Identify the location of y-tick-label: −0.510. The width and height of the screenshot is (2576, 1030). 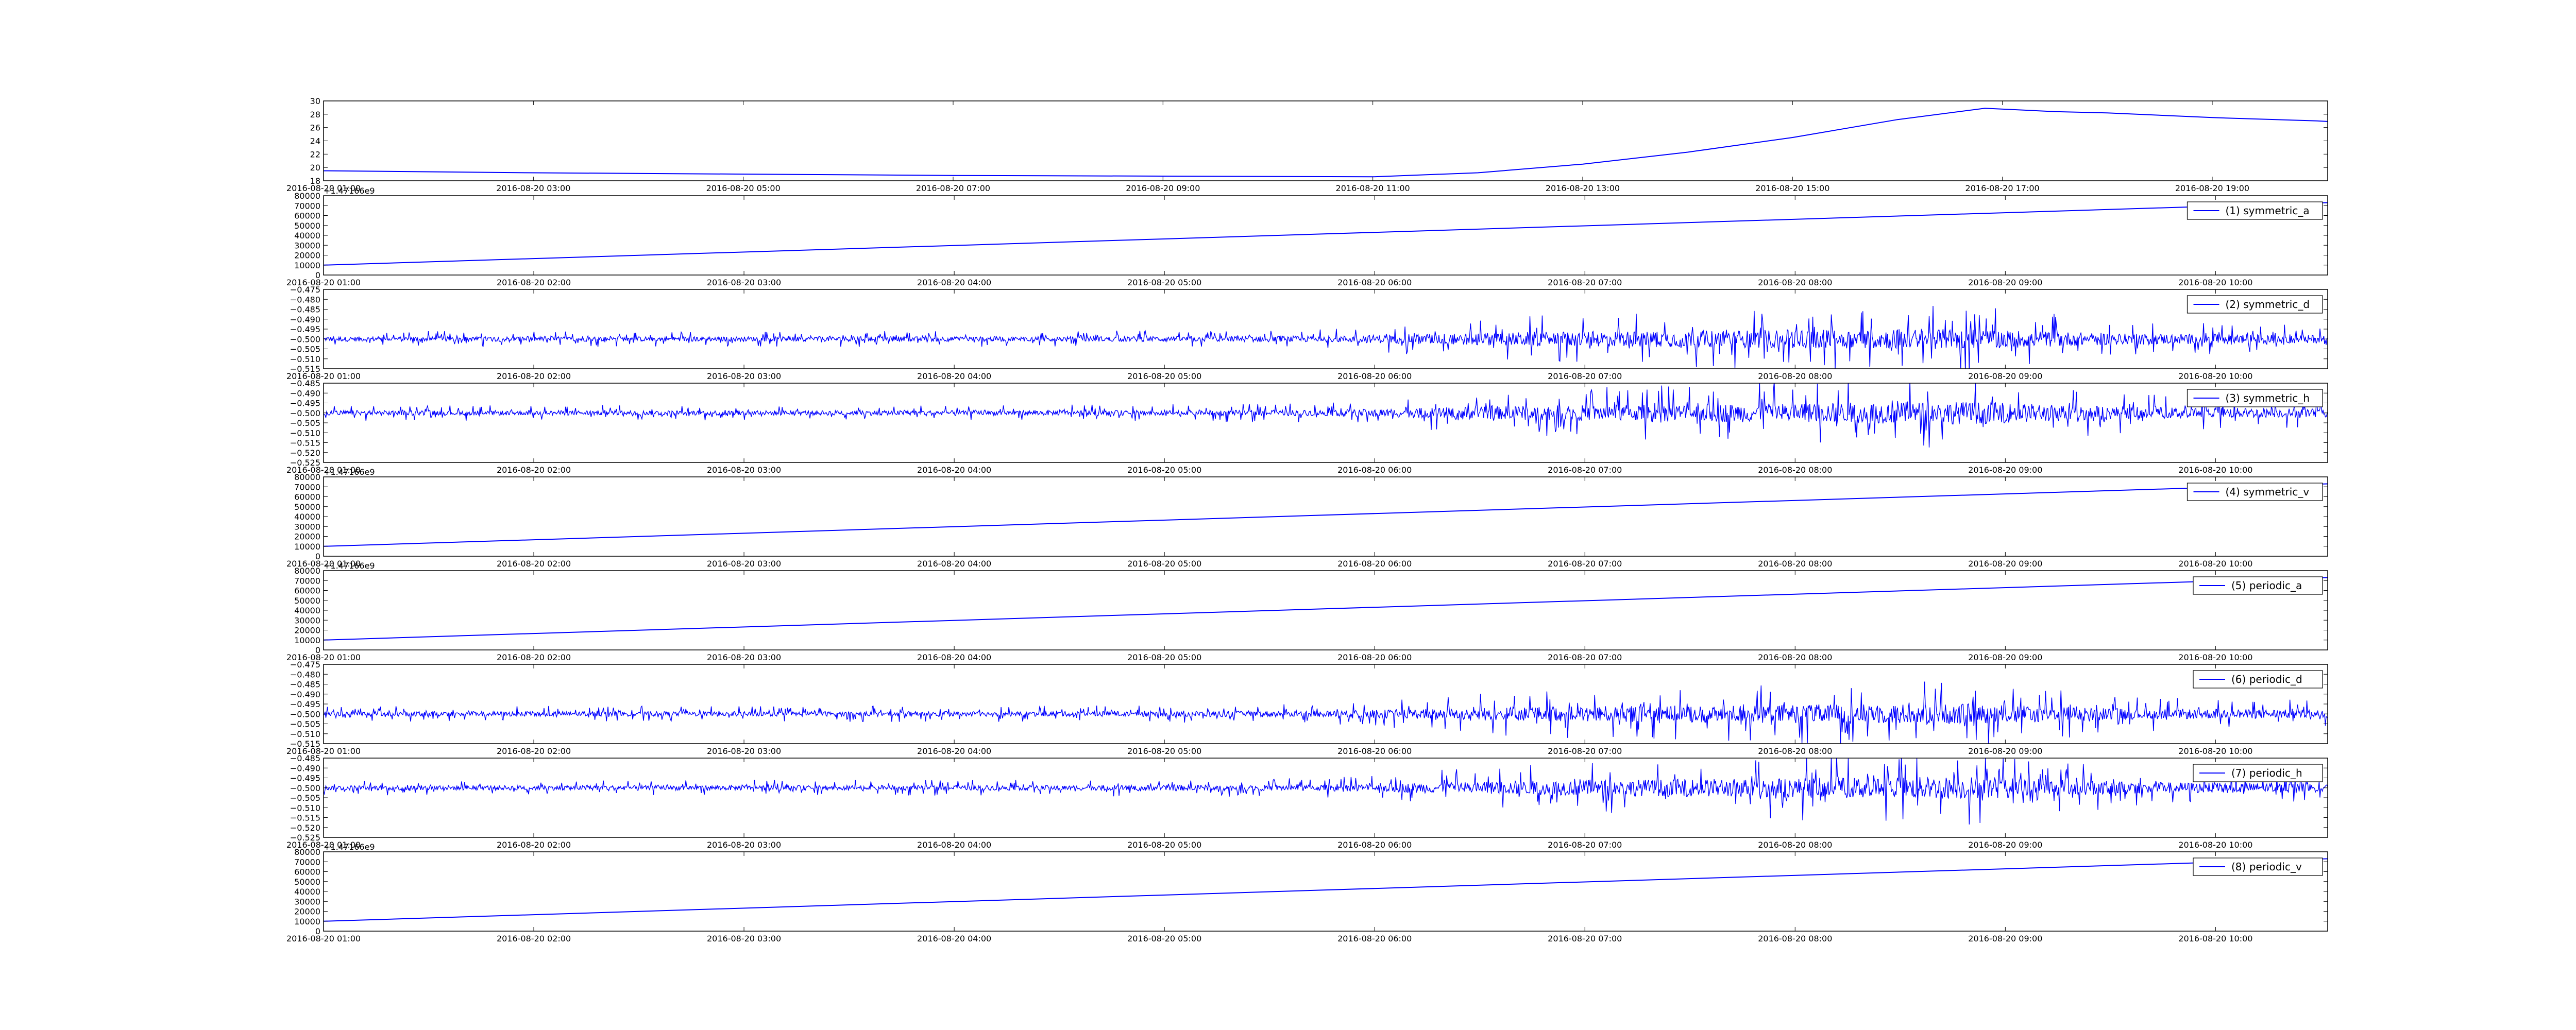
(305, 734).